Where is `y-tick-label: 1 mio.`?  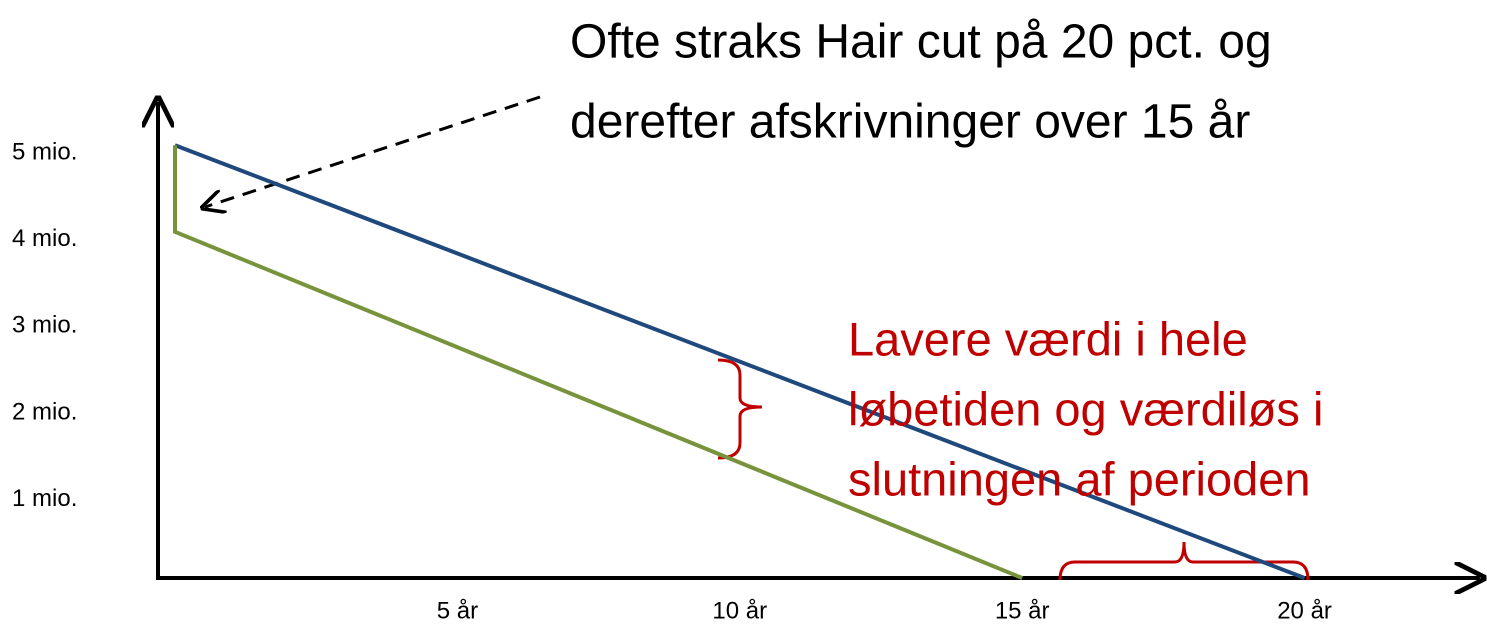
y-tick-label: 1 mio. is located at coordinates (44, 498).